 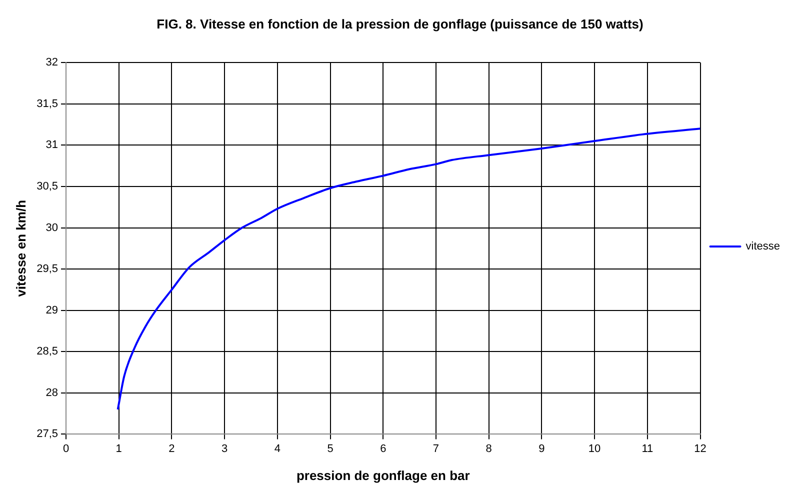 I want to click on x-tick-label: 11, so click(x=648, y=448).